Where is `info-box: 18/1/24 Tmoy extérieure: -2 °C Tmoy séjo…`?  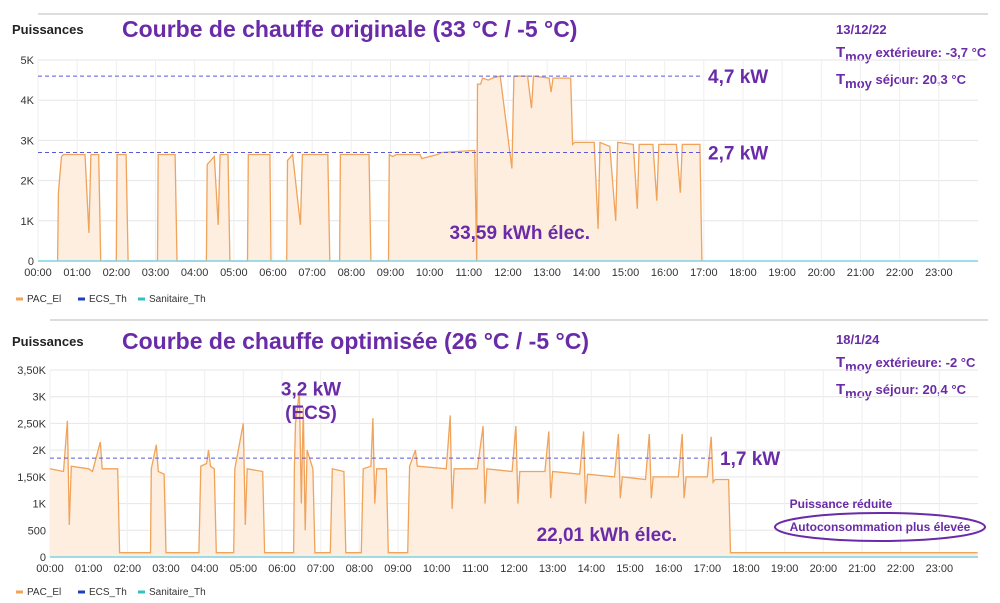 info-box: 18/1/24 Tmoy extérieure: -2 °C Tmoy séjo… is located at coordinates (905, 366).